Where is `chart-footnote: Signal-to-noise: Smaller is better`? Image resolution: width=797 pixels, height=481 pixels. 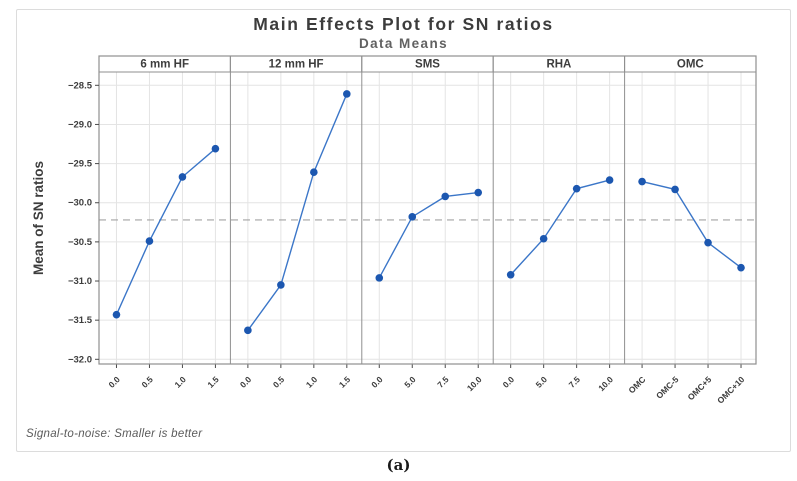
chart-footnote: Signal-to-noise: Smaller is better is located at coordinates (114, 434).